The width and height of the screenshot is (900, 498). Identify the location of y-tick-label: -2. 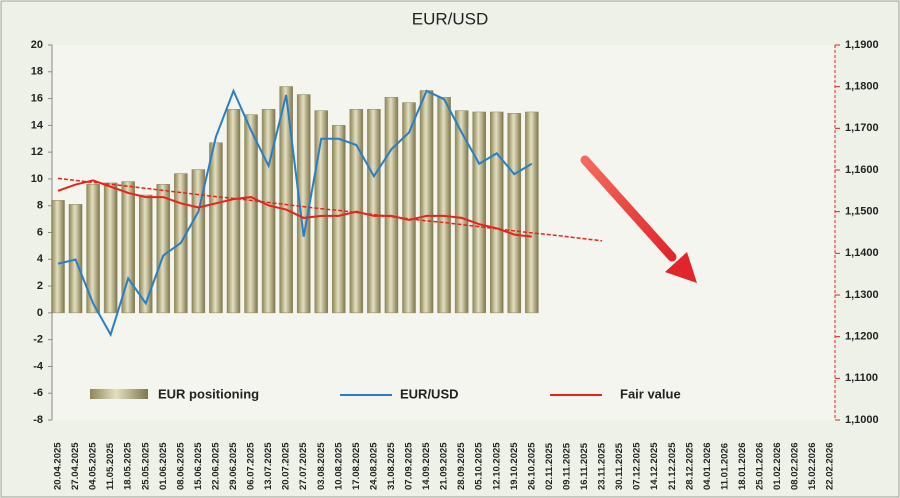
(38, 340).